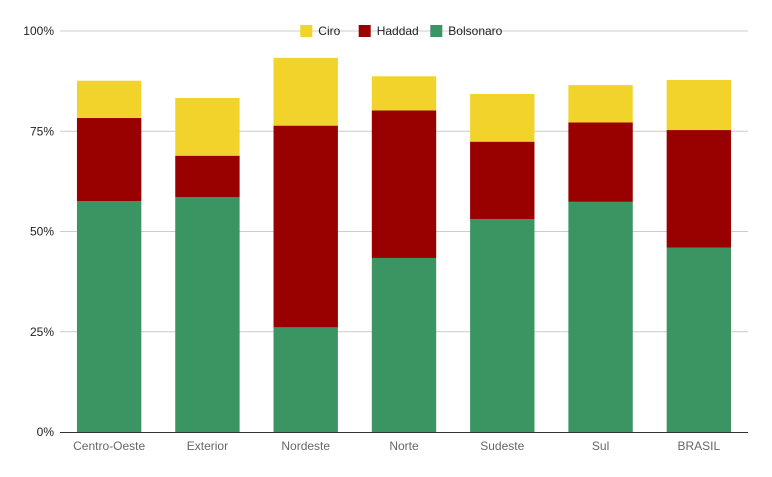  What do you see at coordinates (109, 160) in the screenshot?
I see `bar-haddad-centro-oeste` at bounding box center [109, 160].